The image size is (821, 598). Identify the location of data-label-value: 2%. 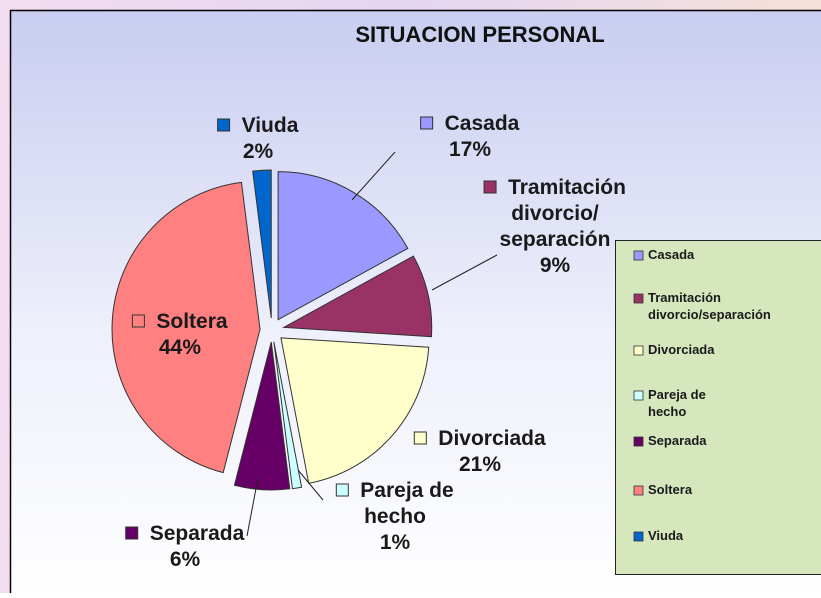
(258, 151).